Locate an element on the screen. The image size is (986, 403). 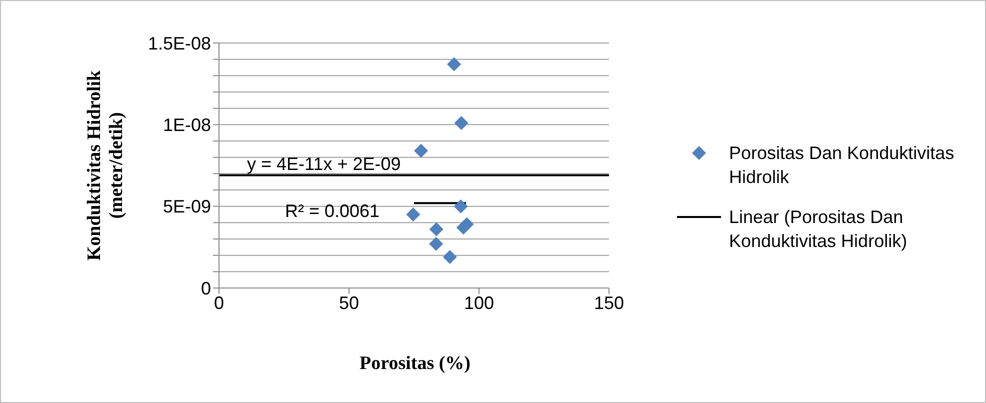
y-axis-title: Konduktivitas Hidrolik (meter/detik) is located at coordinates (105, 165).